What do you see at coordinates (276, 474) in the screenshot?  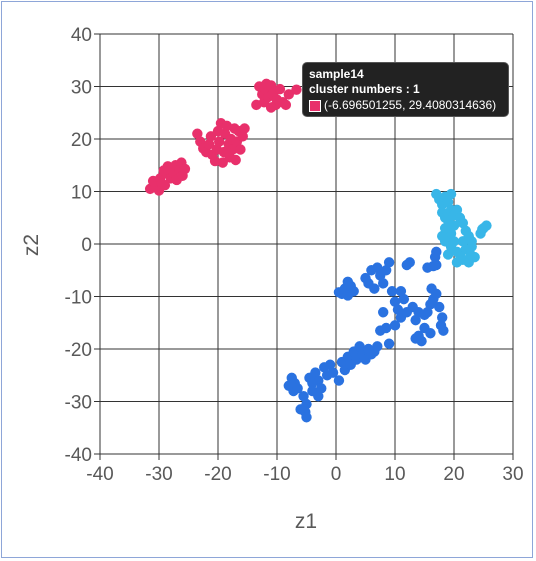 I see `x-tick-label: -10` at bounding box center [276, 474].